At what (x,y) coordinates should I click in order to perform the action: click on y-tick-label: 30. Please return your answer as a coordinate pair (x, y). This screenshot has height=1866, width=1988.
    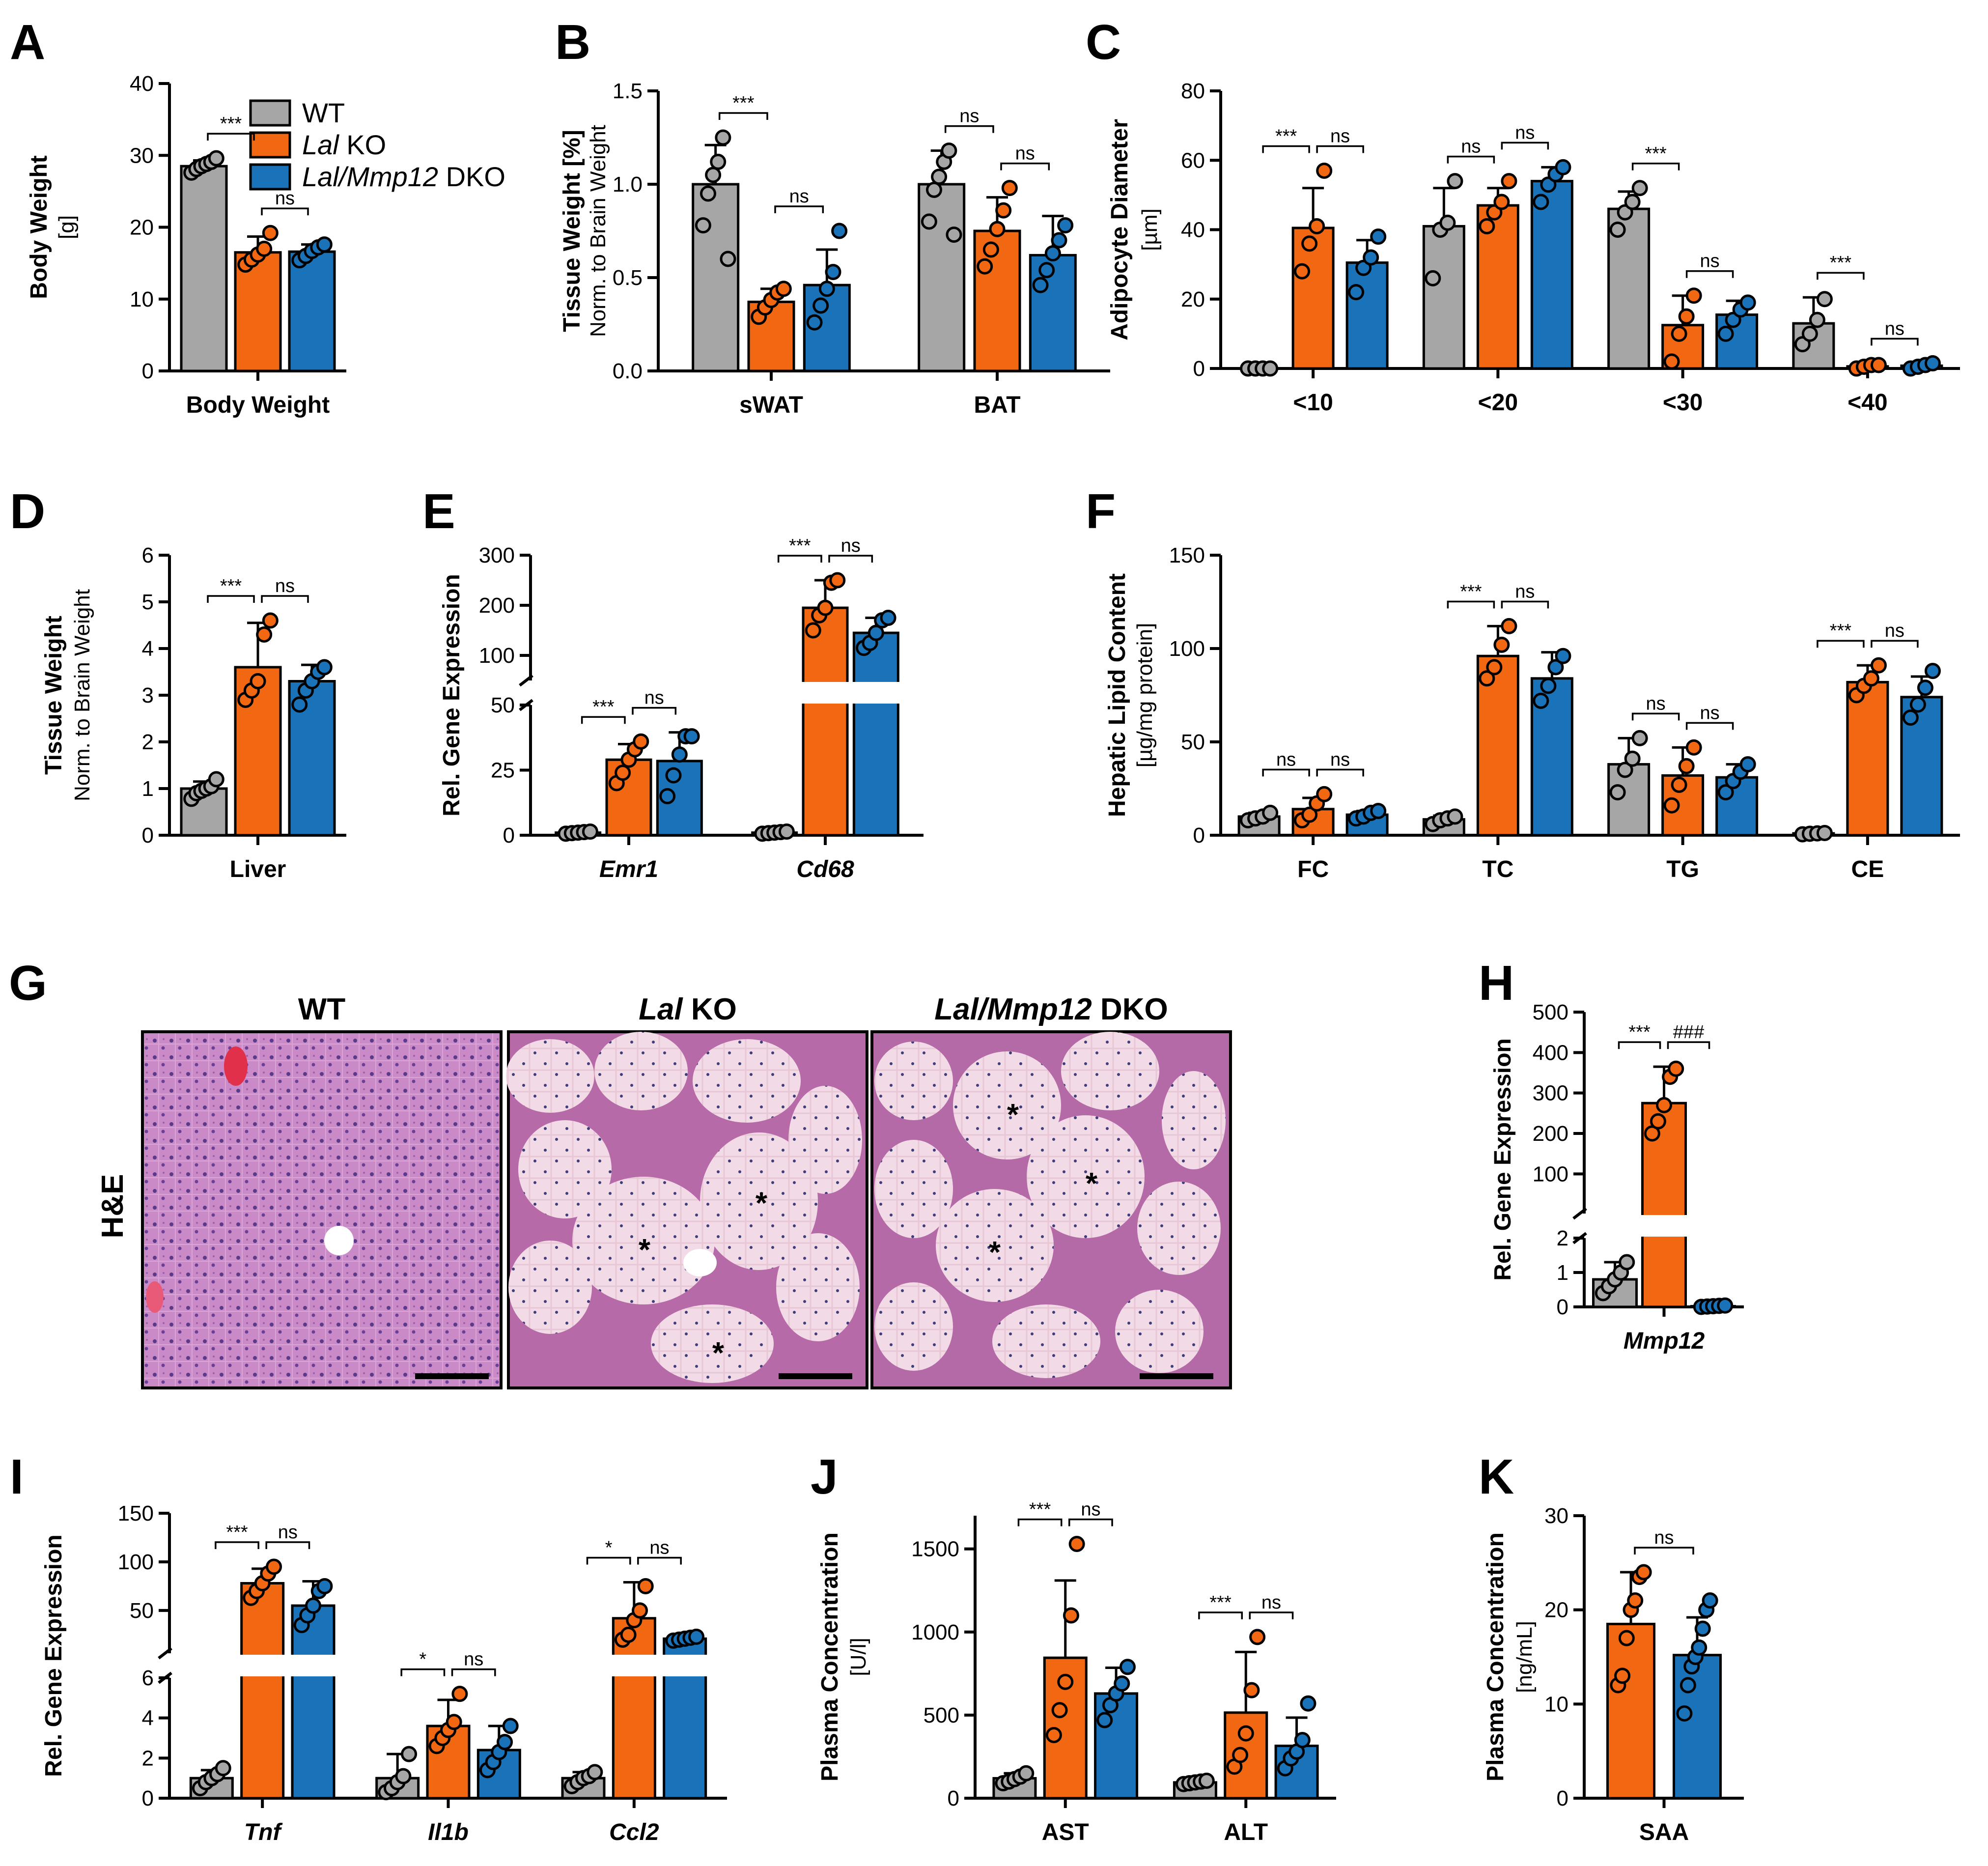
    Looking at the image, I should click on (142, 155).